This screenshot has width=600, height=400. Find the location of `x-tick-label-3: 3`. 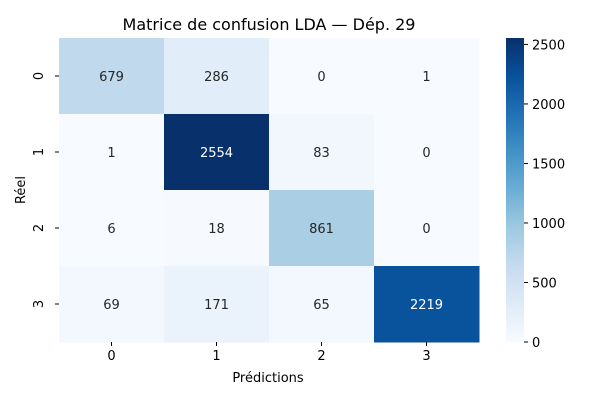

x-tick-label-3: 3 is located at coordinates (426, 356).